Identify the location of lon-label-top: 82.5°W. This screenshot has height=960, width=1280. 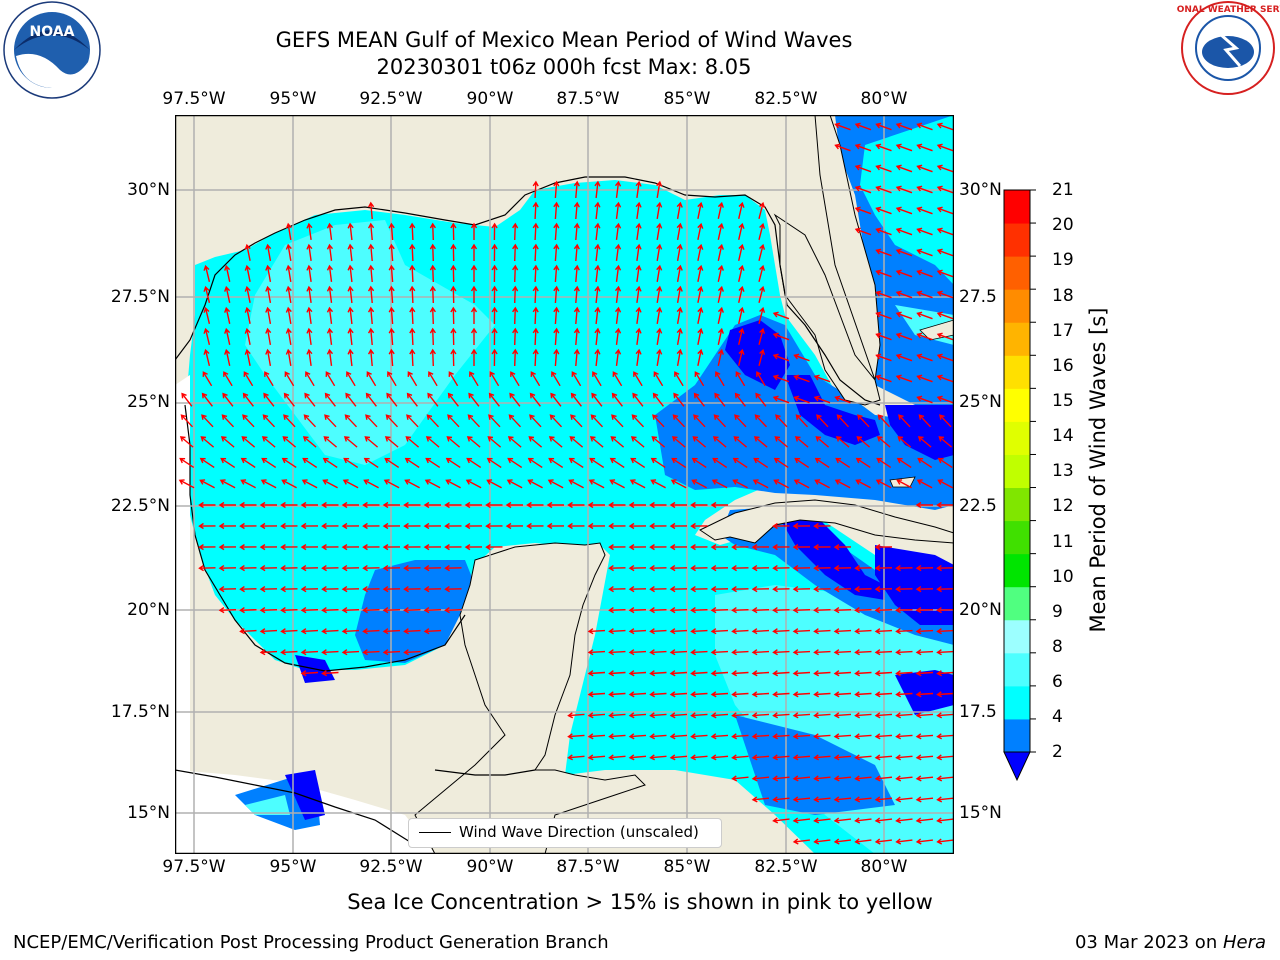
(786, 99).